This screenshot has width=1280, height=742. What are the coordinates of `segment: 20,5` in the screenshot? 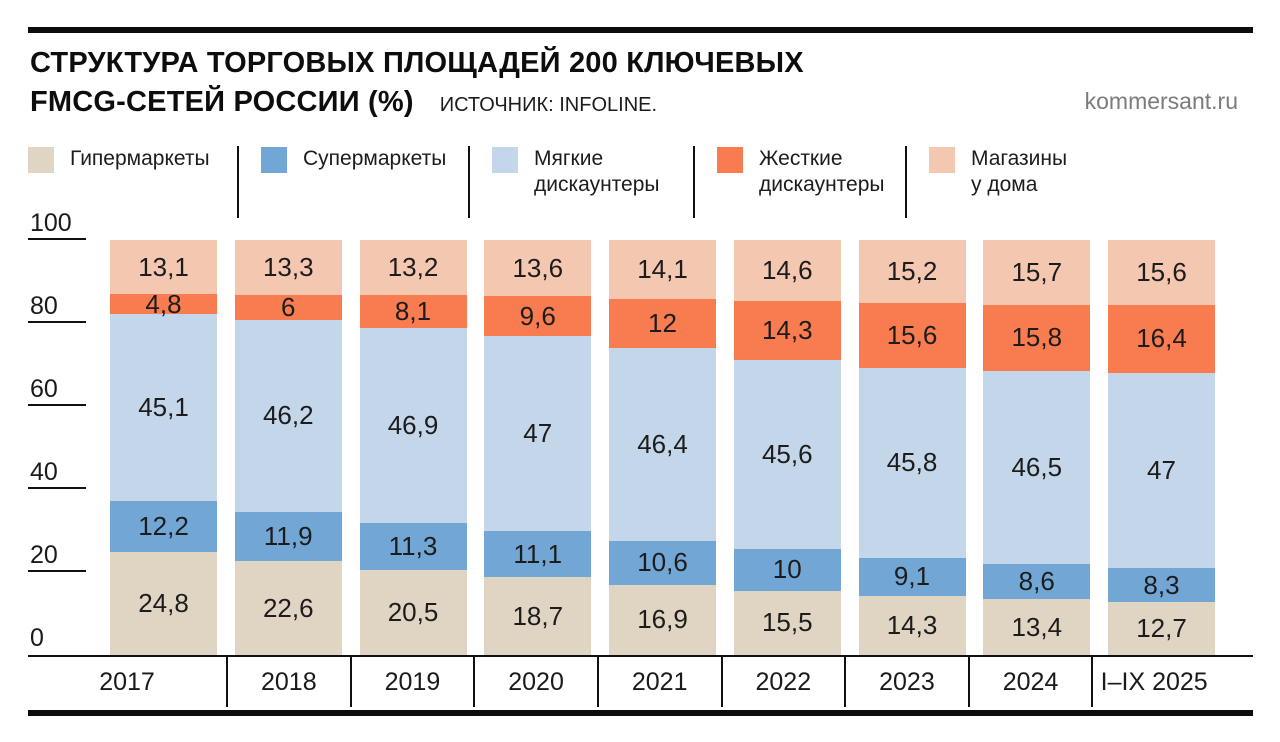 It's located at (413, 612).